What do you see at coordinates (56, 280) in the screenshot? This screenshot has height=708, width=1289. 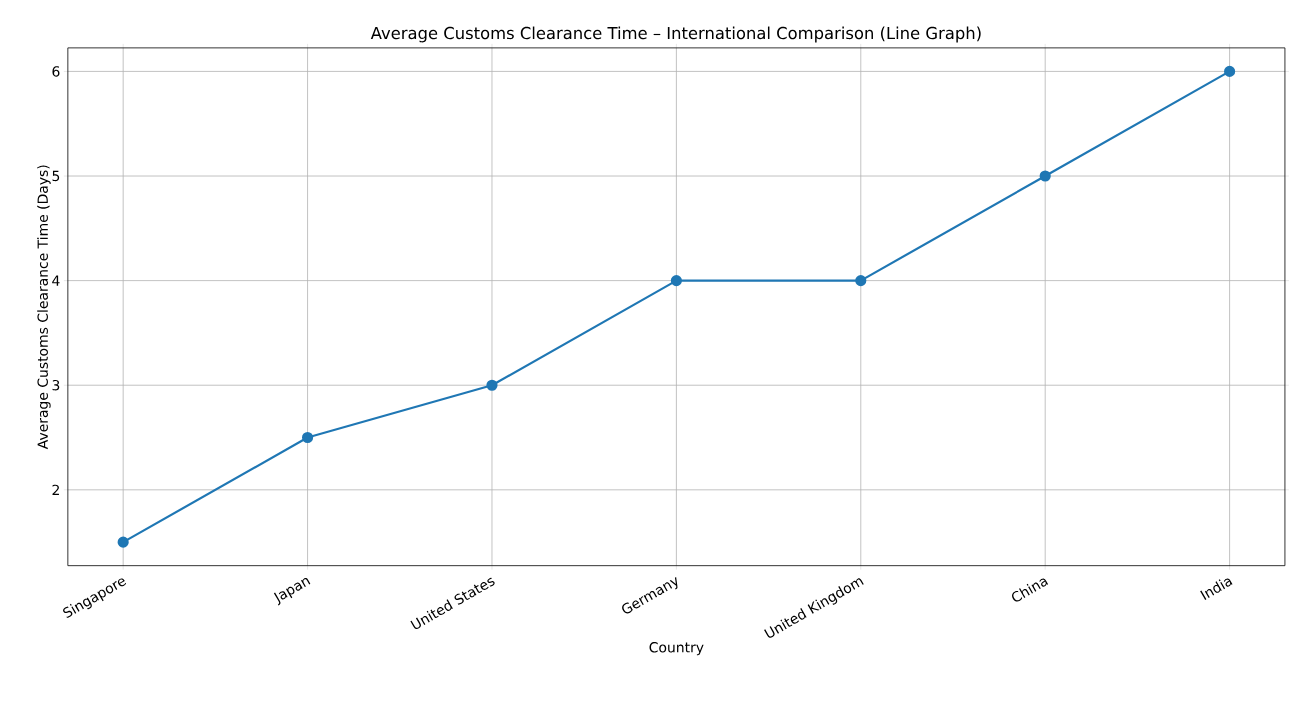 I see `y-tick-label: 4` at bounding box center [56, 280].